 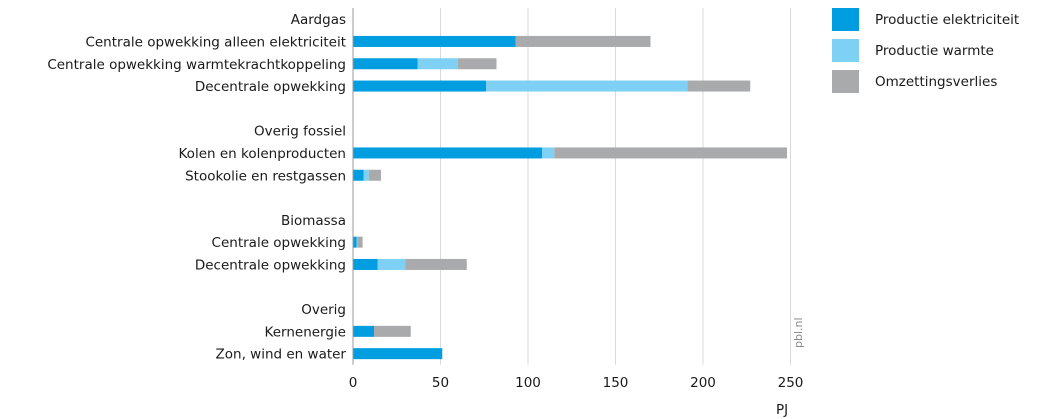 What do you see at coordinates (313, 221) in the screenshot?
I see `group-title: Biomassa` at bounding box center [313, 221].